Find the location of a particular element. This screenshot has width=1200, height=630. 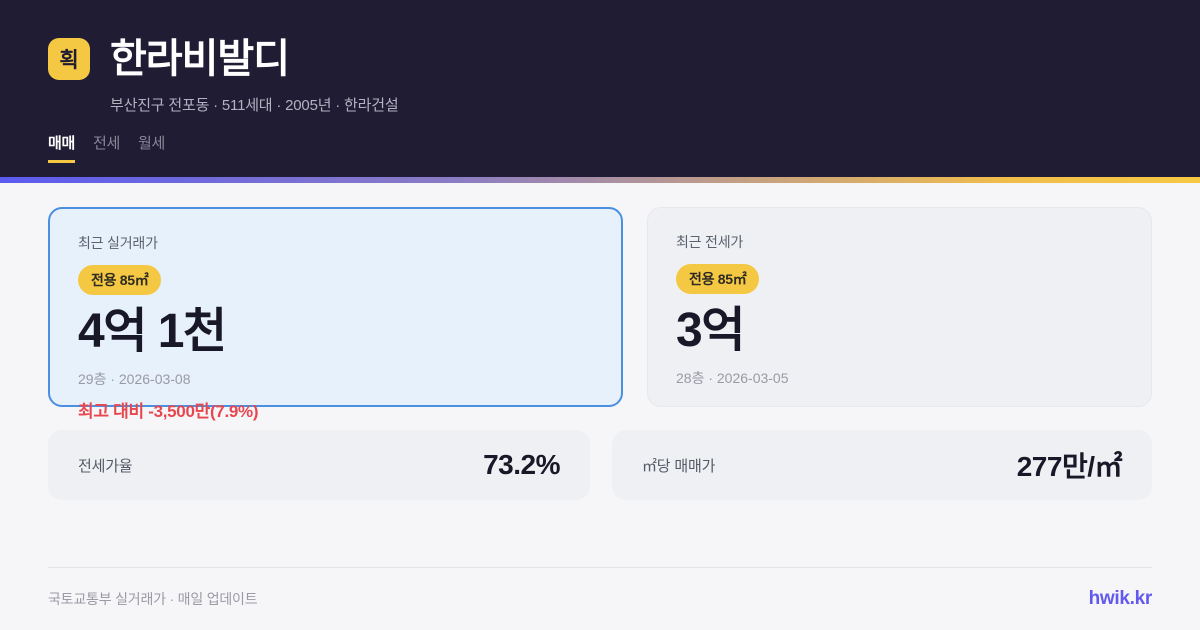

jeonse-ratio-label: 전세가율 is located at coordinates (105, 466).